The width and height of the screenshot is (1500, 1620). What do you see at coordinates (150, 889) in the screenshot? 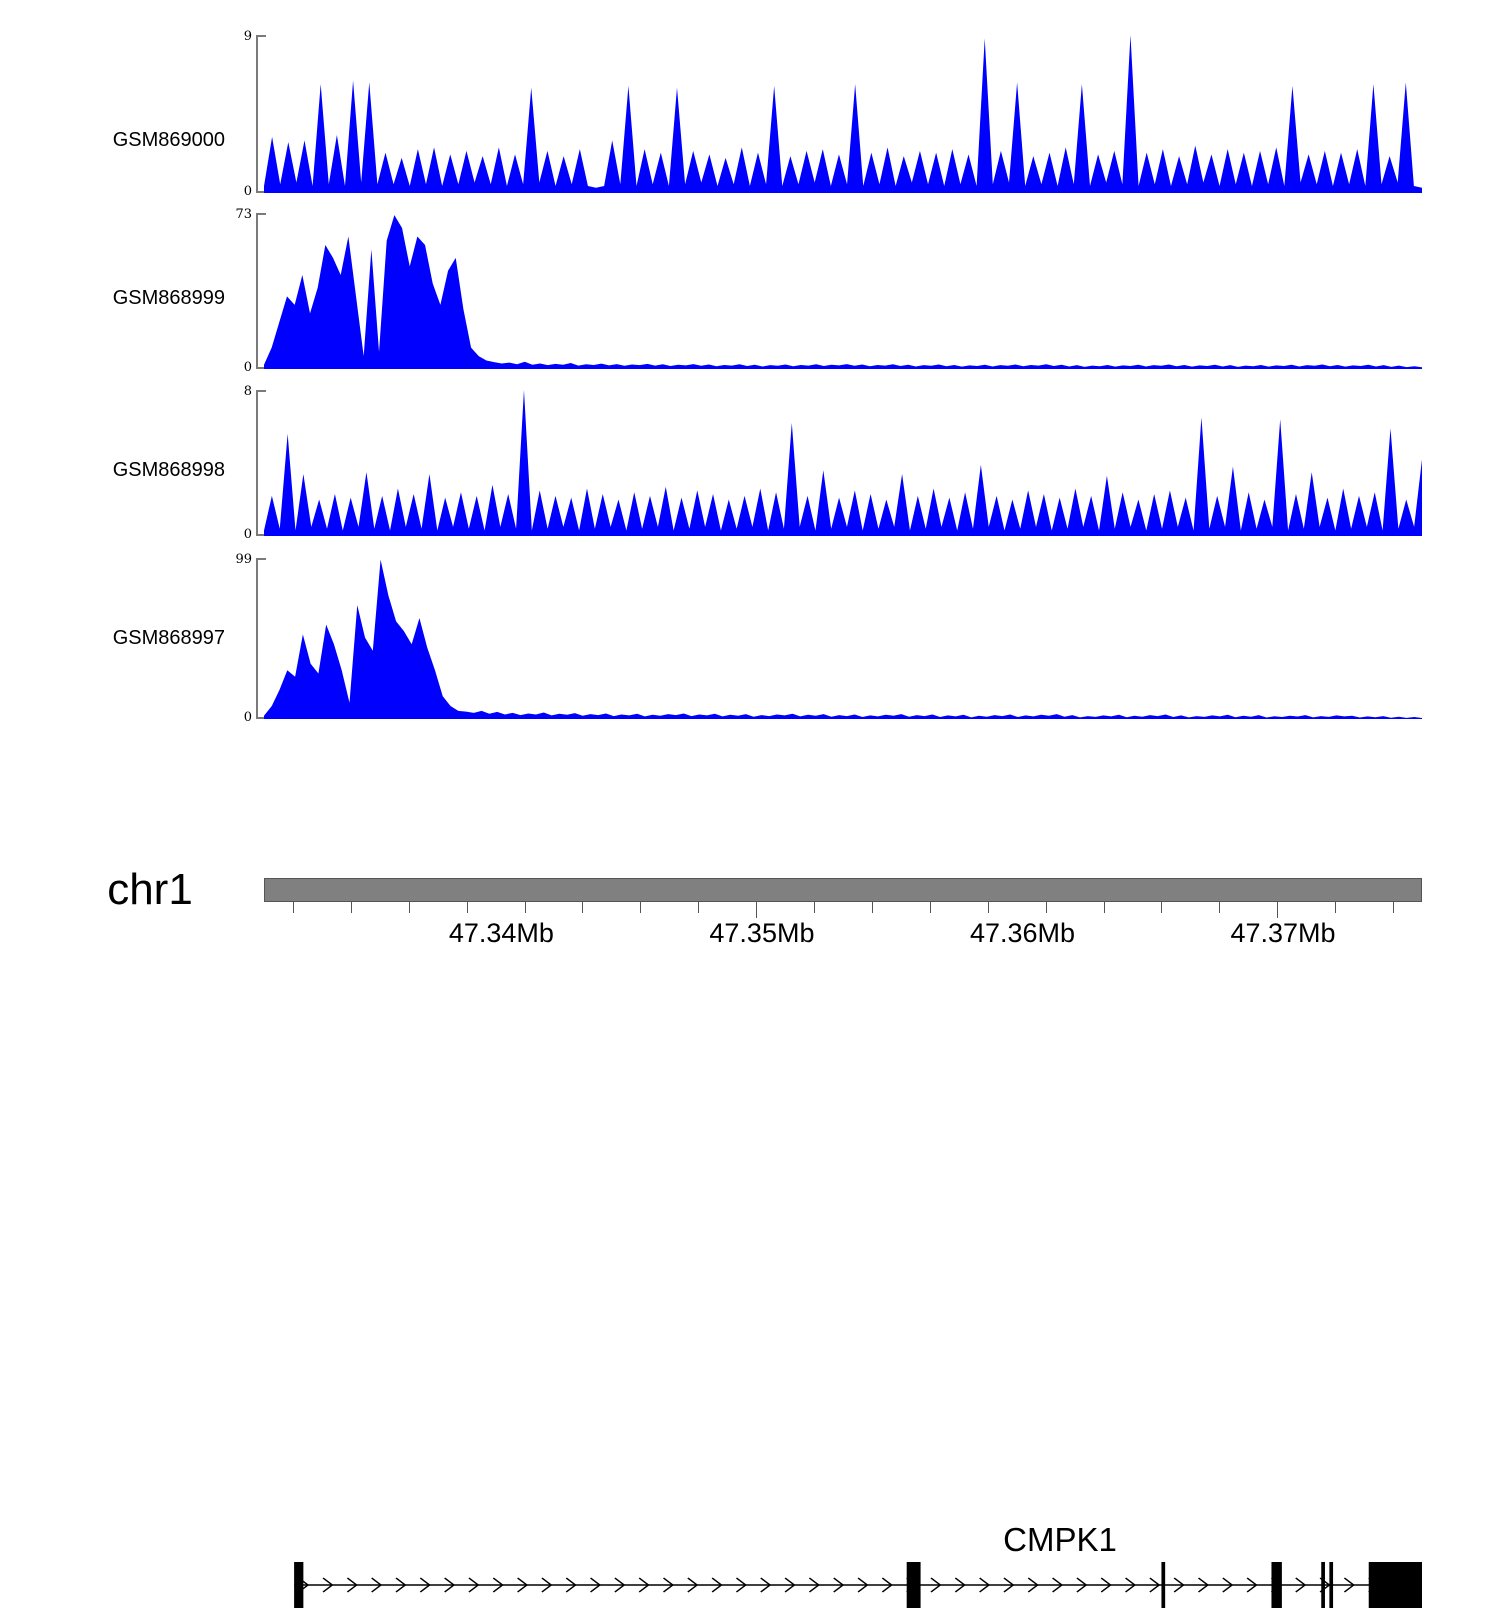
I see `chromosome-label: chr1` at bounding box center [150, 889].